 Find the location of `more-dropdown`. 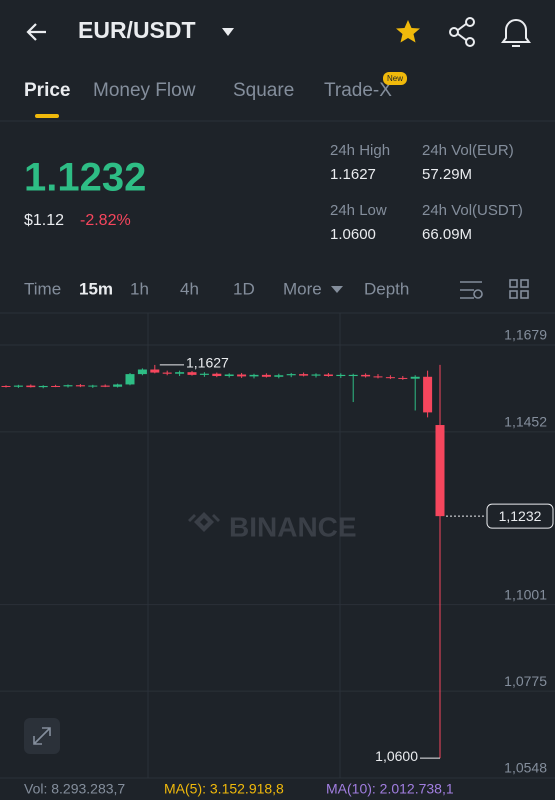

more-dropdown is located at coordinates (337, 289).